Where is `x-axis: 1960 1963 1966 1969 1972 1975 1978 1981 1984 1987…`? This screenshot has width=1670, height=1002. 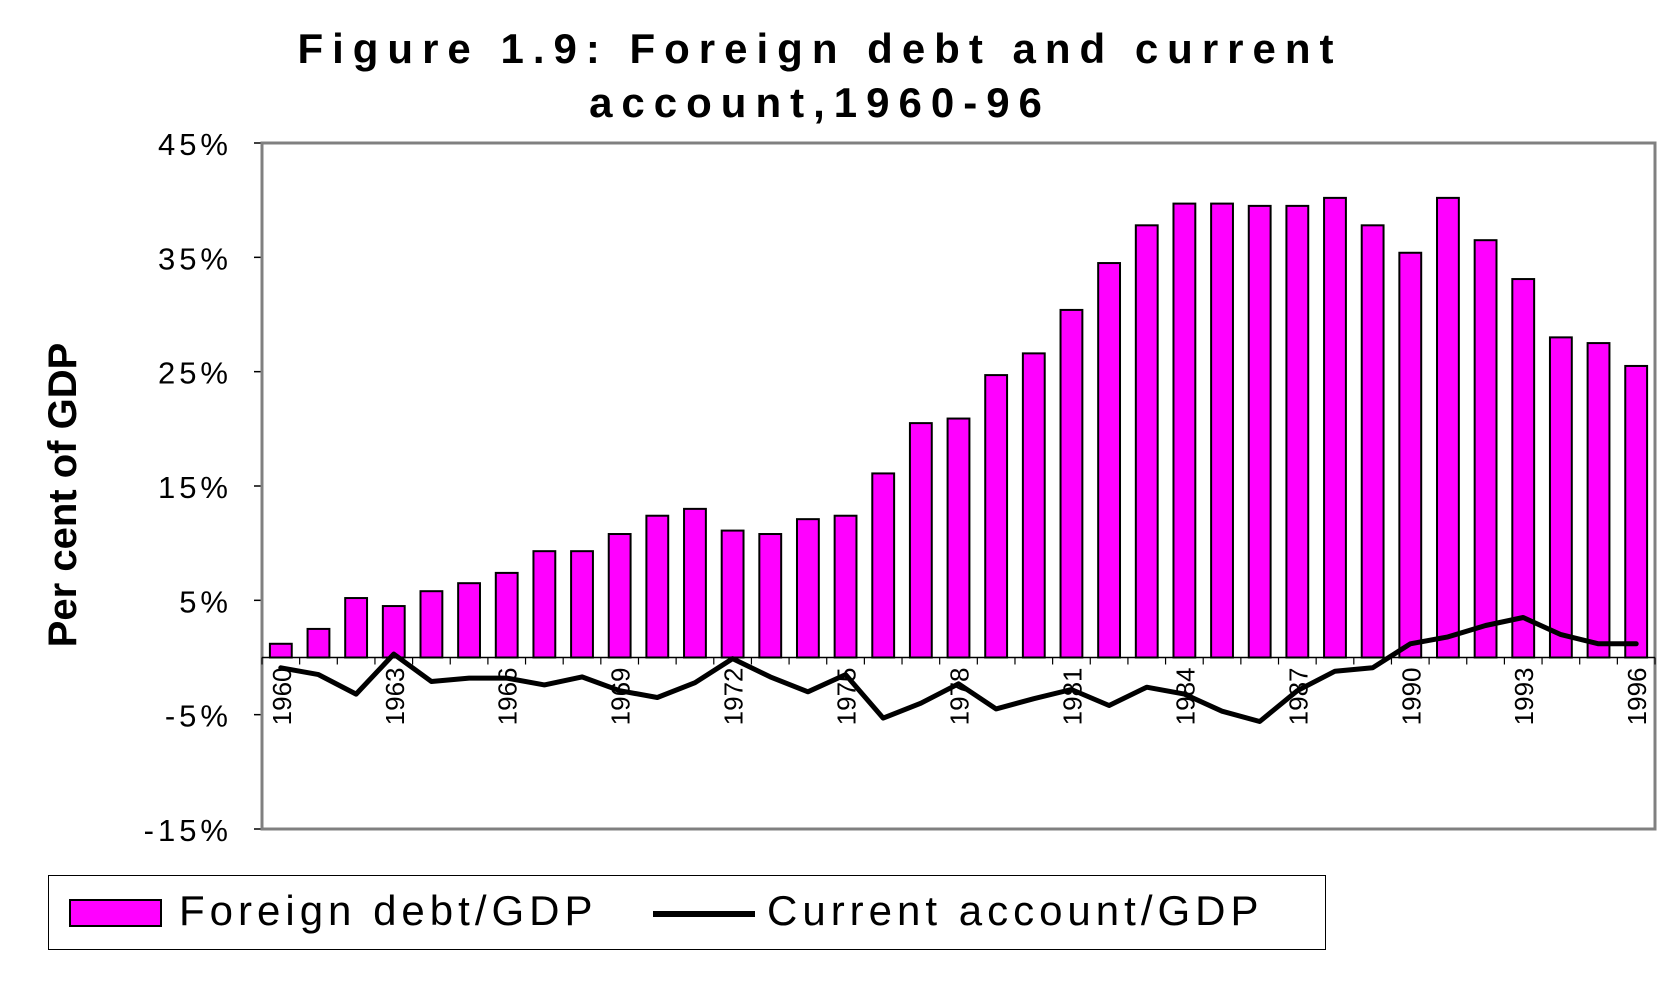
x-axis: 1960 1963 1966 1969 1972 1975 1978 1981 1984 1987… is located at coordinates (958, 691).